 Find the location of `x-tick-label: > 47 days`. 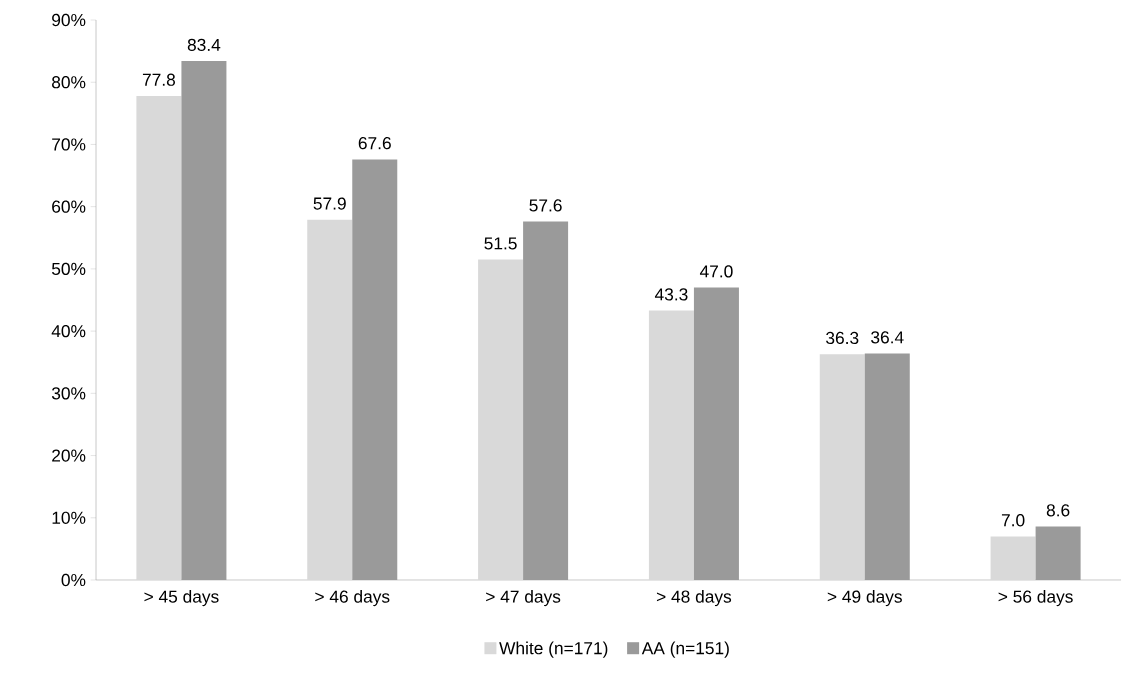

x-tick-label: > 47 days is located at coordinates (523, 598).